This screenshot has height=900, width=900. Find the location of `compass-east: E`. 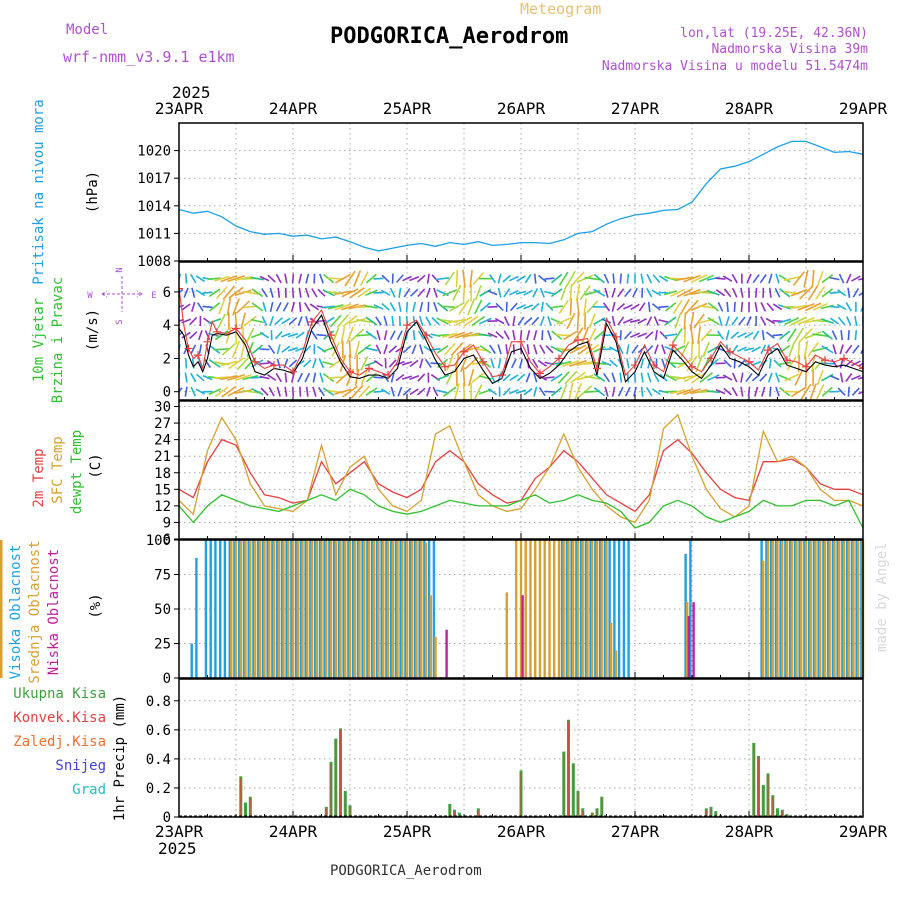

compass-east: E is located at coordinates (153, 296).